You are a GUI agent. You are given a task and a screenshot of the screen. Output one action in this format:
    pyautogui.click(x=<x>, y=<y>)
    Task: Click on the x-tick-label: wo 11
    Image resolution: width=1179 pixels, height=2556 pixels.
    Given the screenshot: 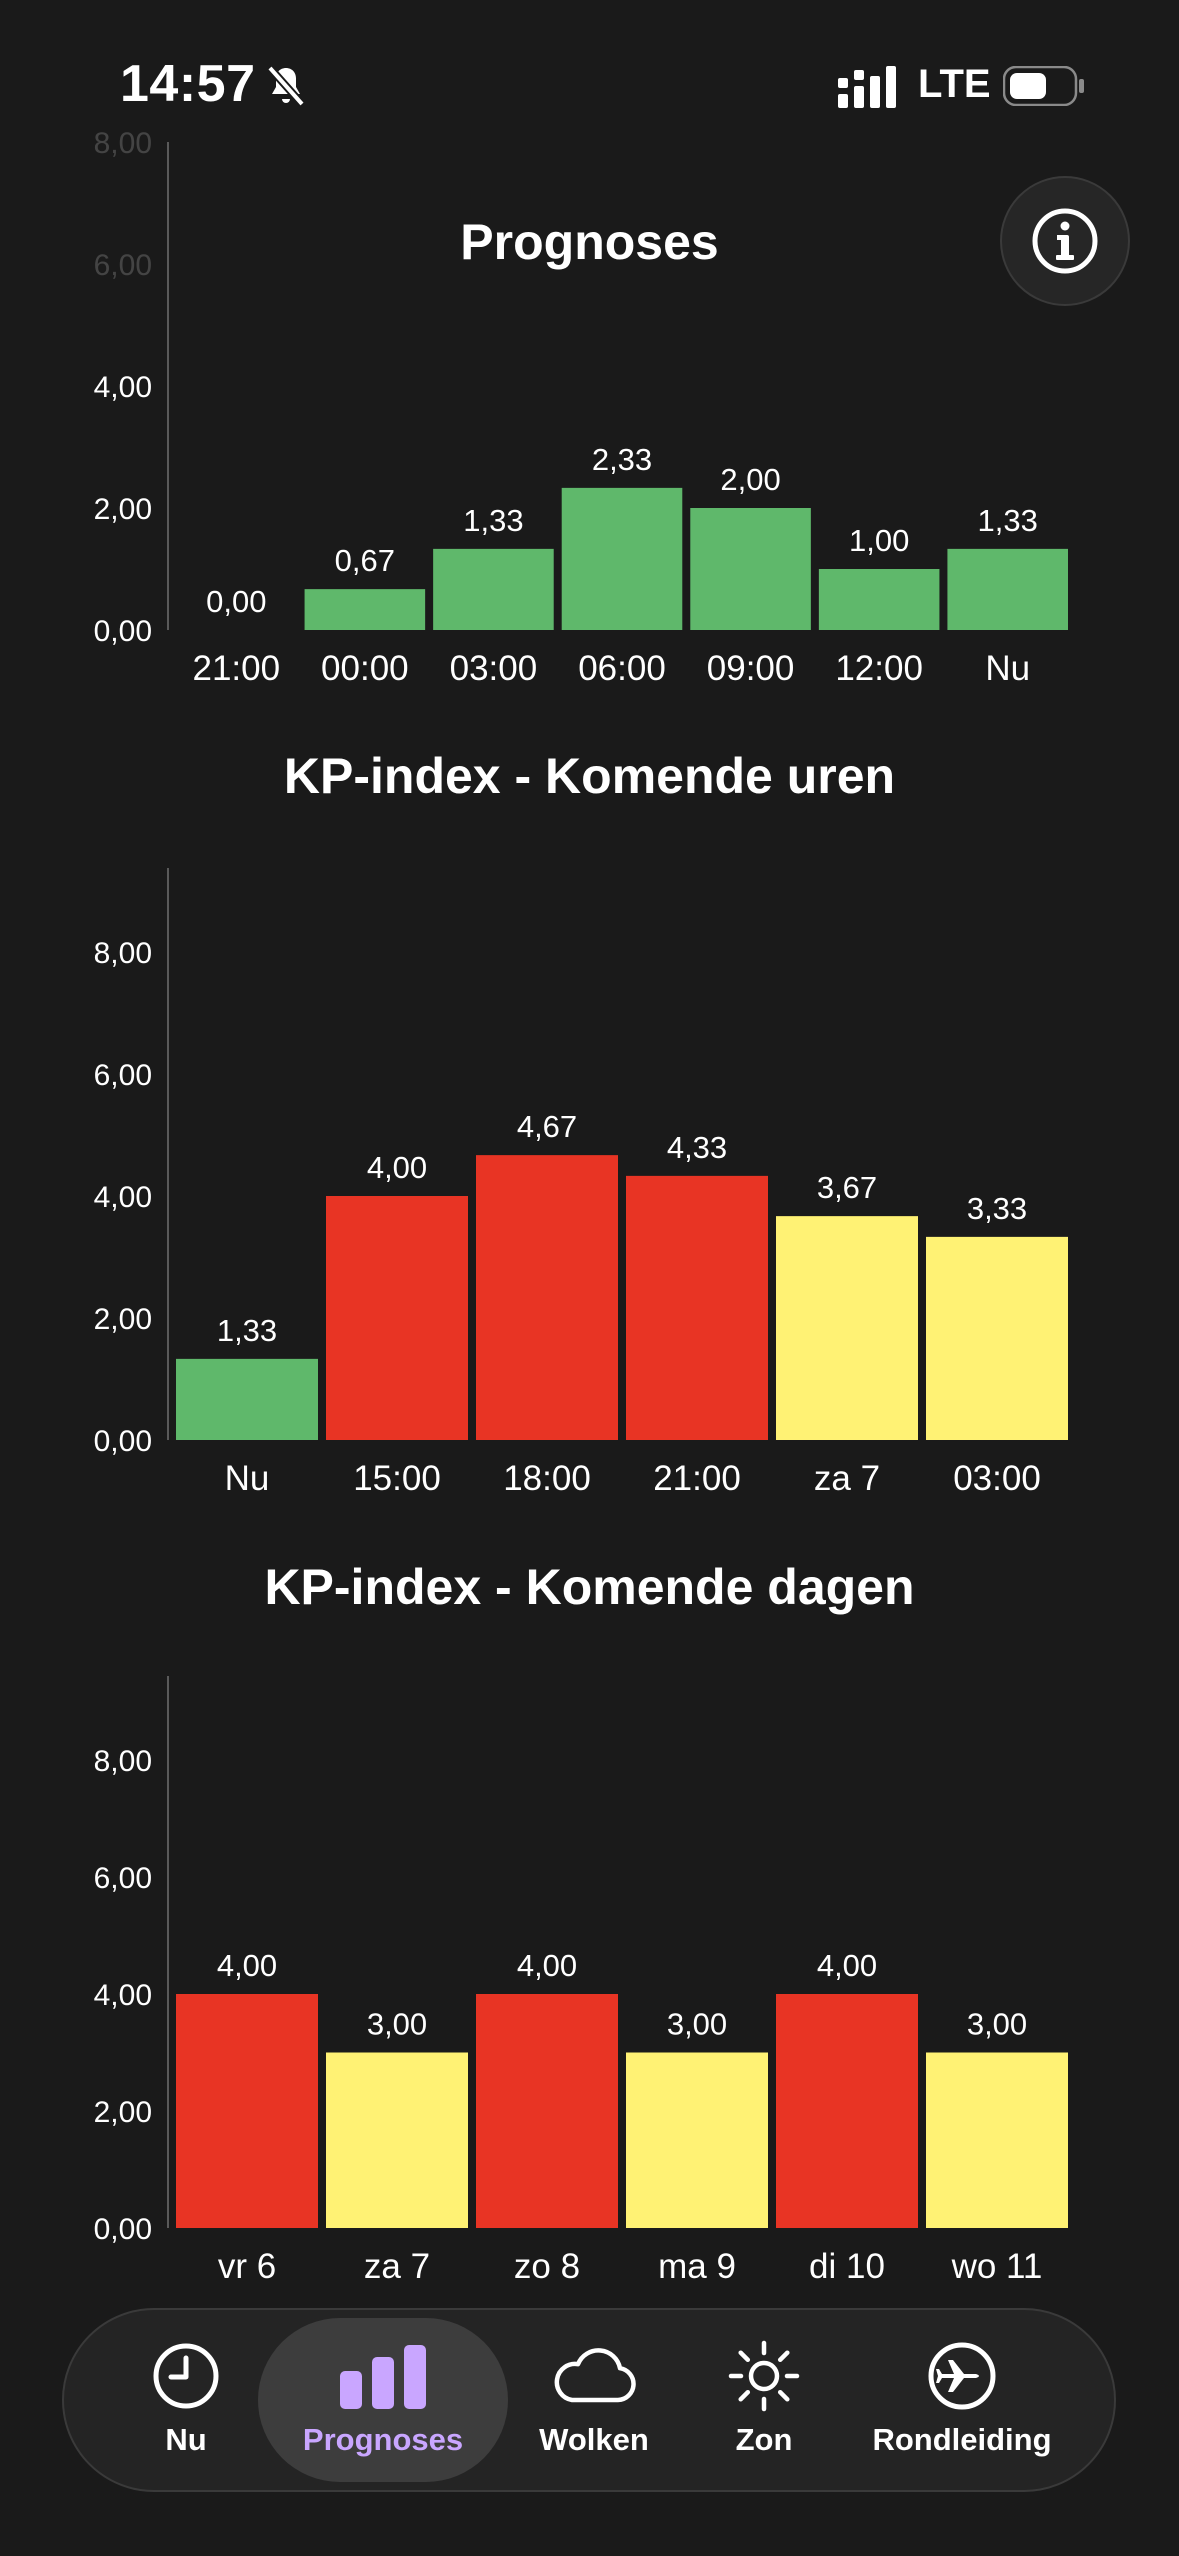 What is the action you would take?
    pyautogui.click(x=997, y=2266)
    